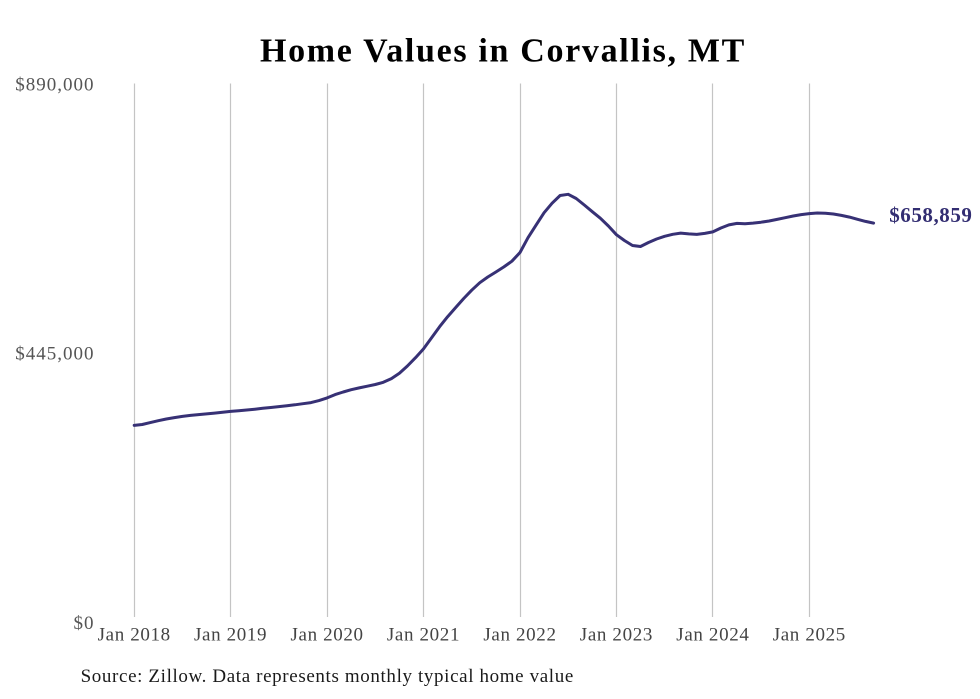 The width and height of the screenshot is (980, 699). I want to click on svg-text: $445,000, so click(54, 354).